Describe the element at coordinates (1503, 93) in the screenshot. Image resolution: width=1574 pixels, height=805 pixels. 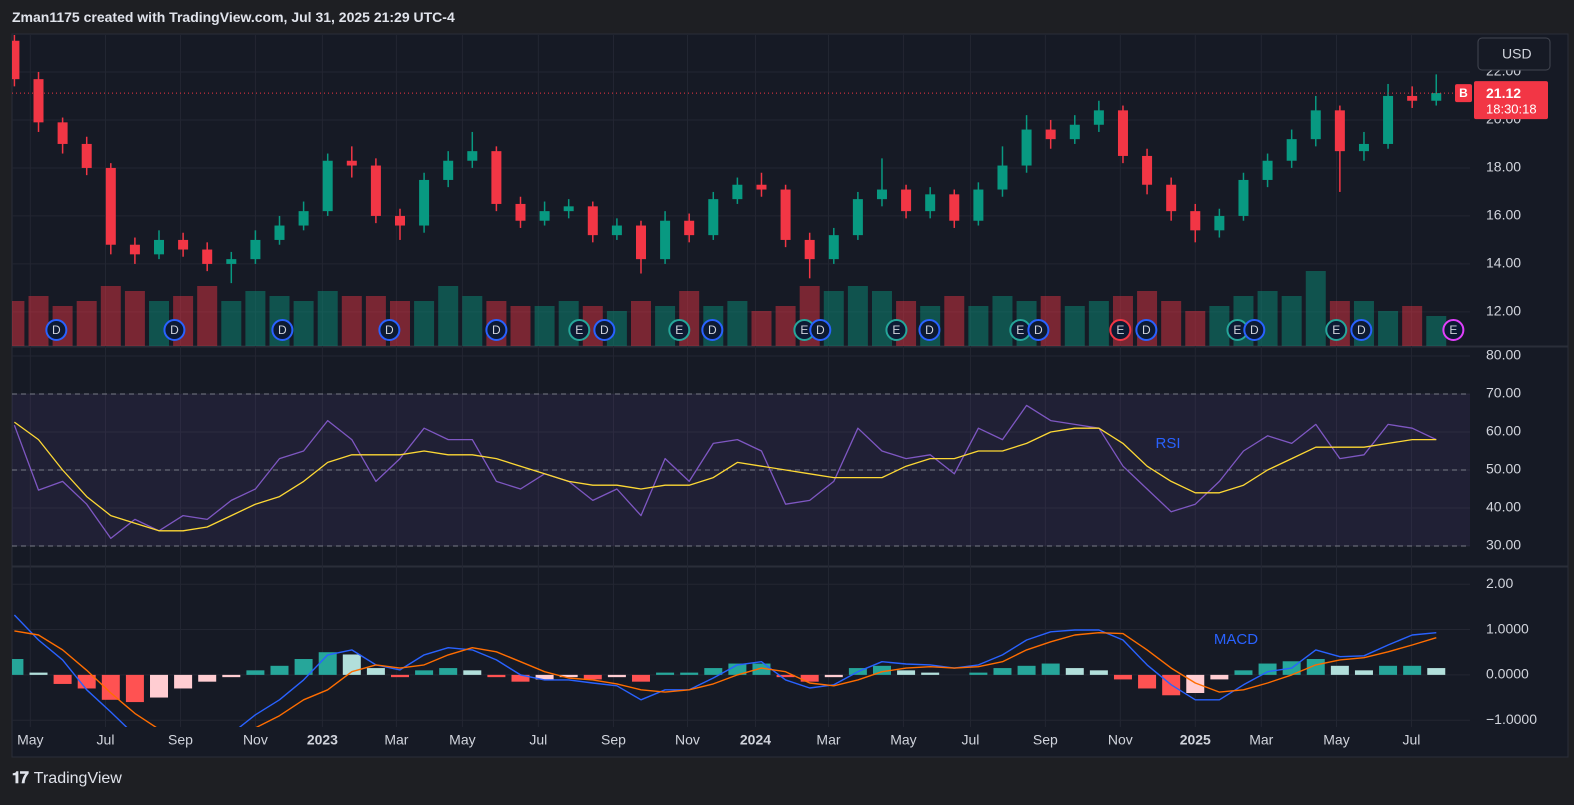
I see `last-price-label: 21.12` at that location.